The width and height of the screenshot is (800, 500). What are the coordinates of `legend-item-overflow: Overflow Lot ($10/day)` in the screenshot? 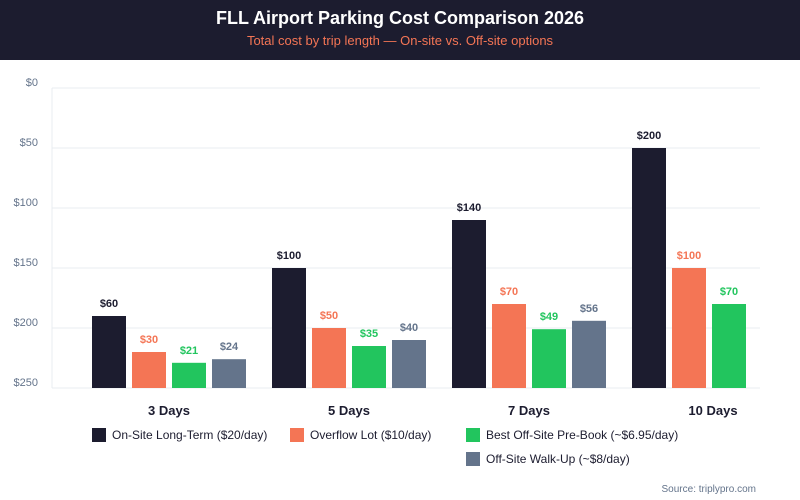 It's located at (360, 435).